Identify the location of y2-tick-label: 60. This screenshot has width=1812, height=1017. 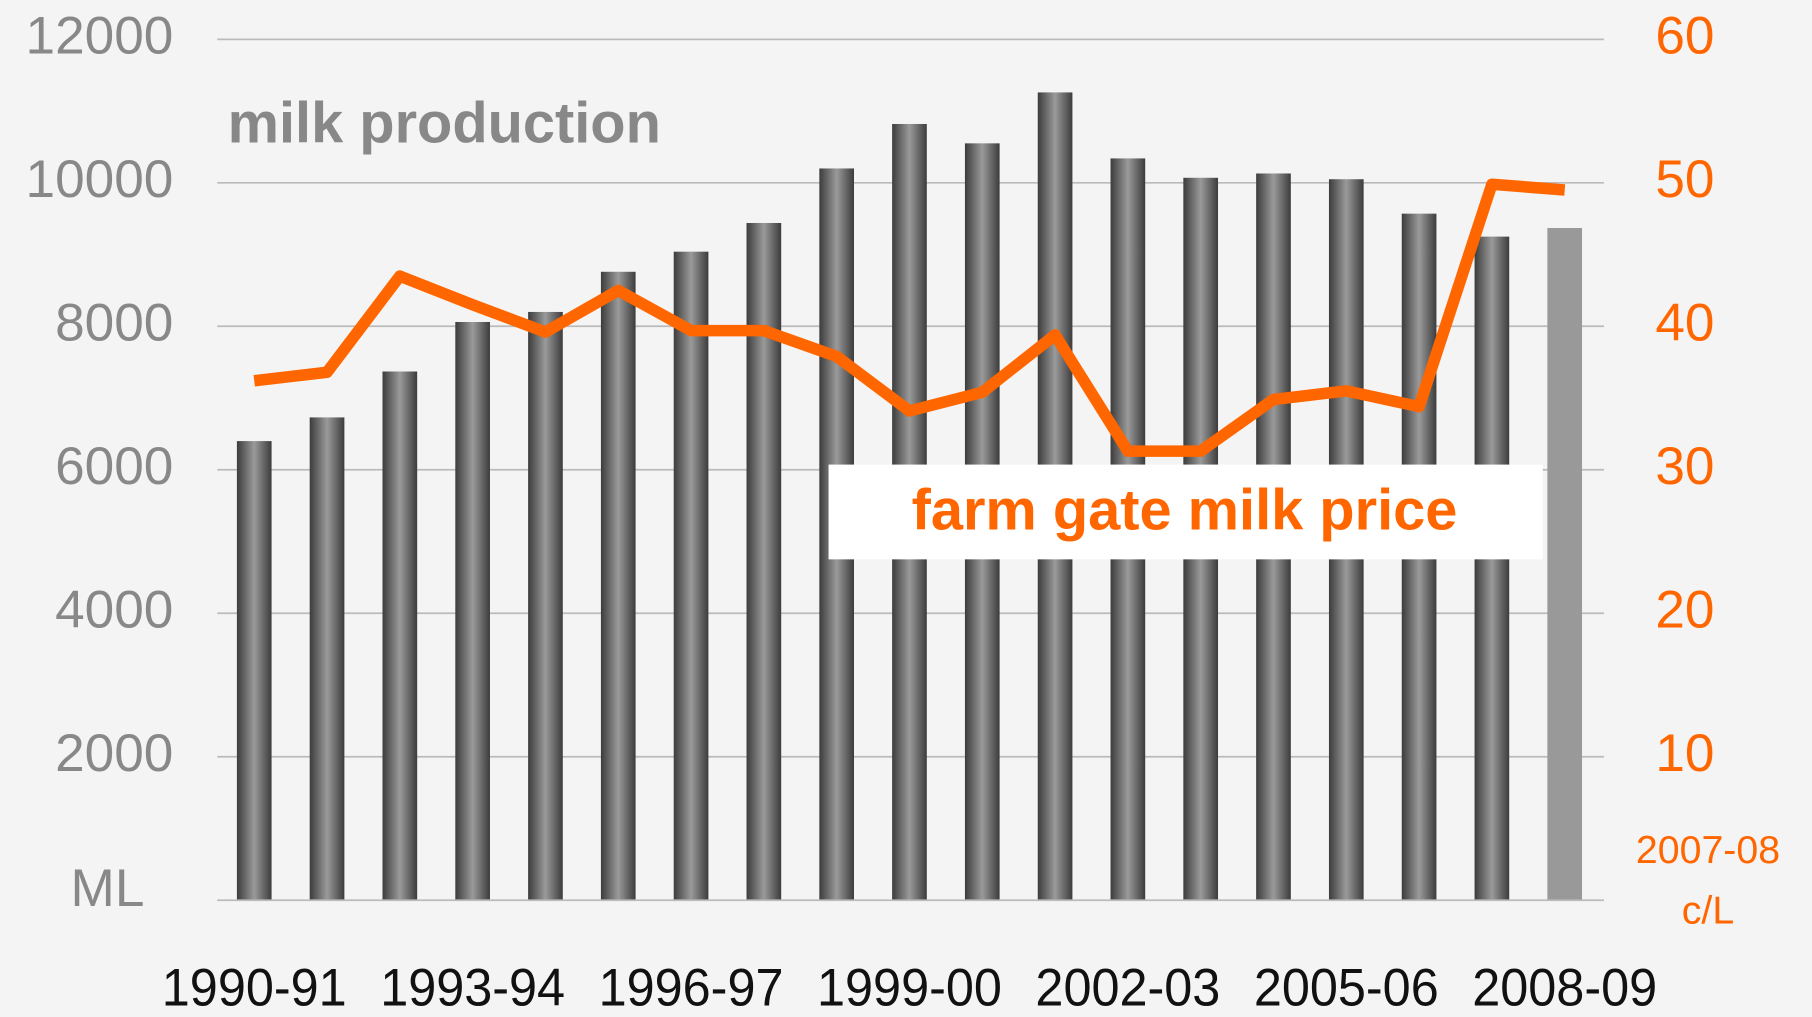
(1684, 35).